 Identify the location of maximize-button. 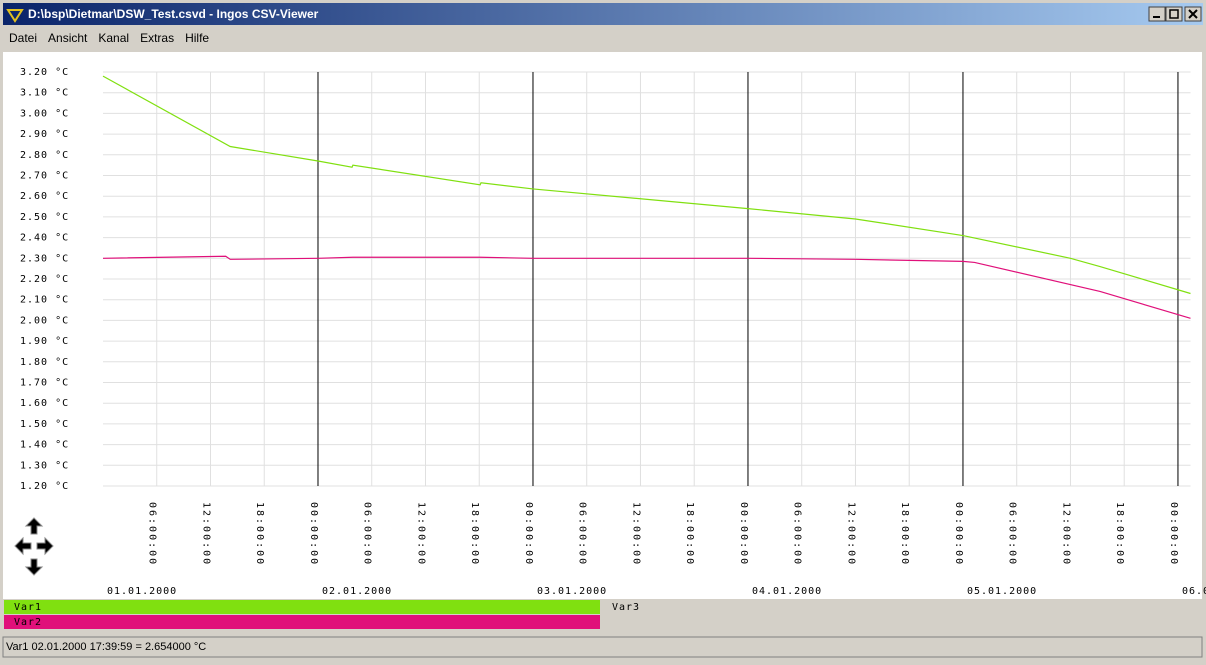
(1174, 14).